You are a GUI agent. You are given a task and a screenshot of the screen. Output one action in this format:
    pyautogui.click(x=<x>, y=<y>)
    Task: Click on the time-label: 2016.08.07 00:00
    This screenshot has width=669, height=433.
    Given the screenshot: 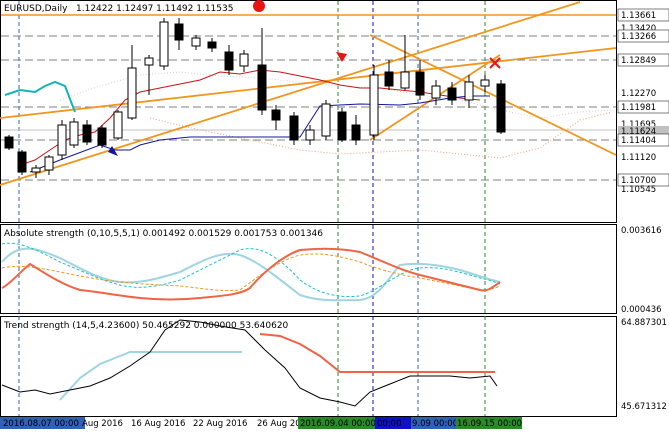 What is the action you would take?
    pyautogui.click(x=41, y=424)
    